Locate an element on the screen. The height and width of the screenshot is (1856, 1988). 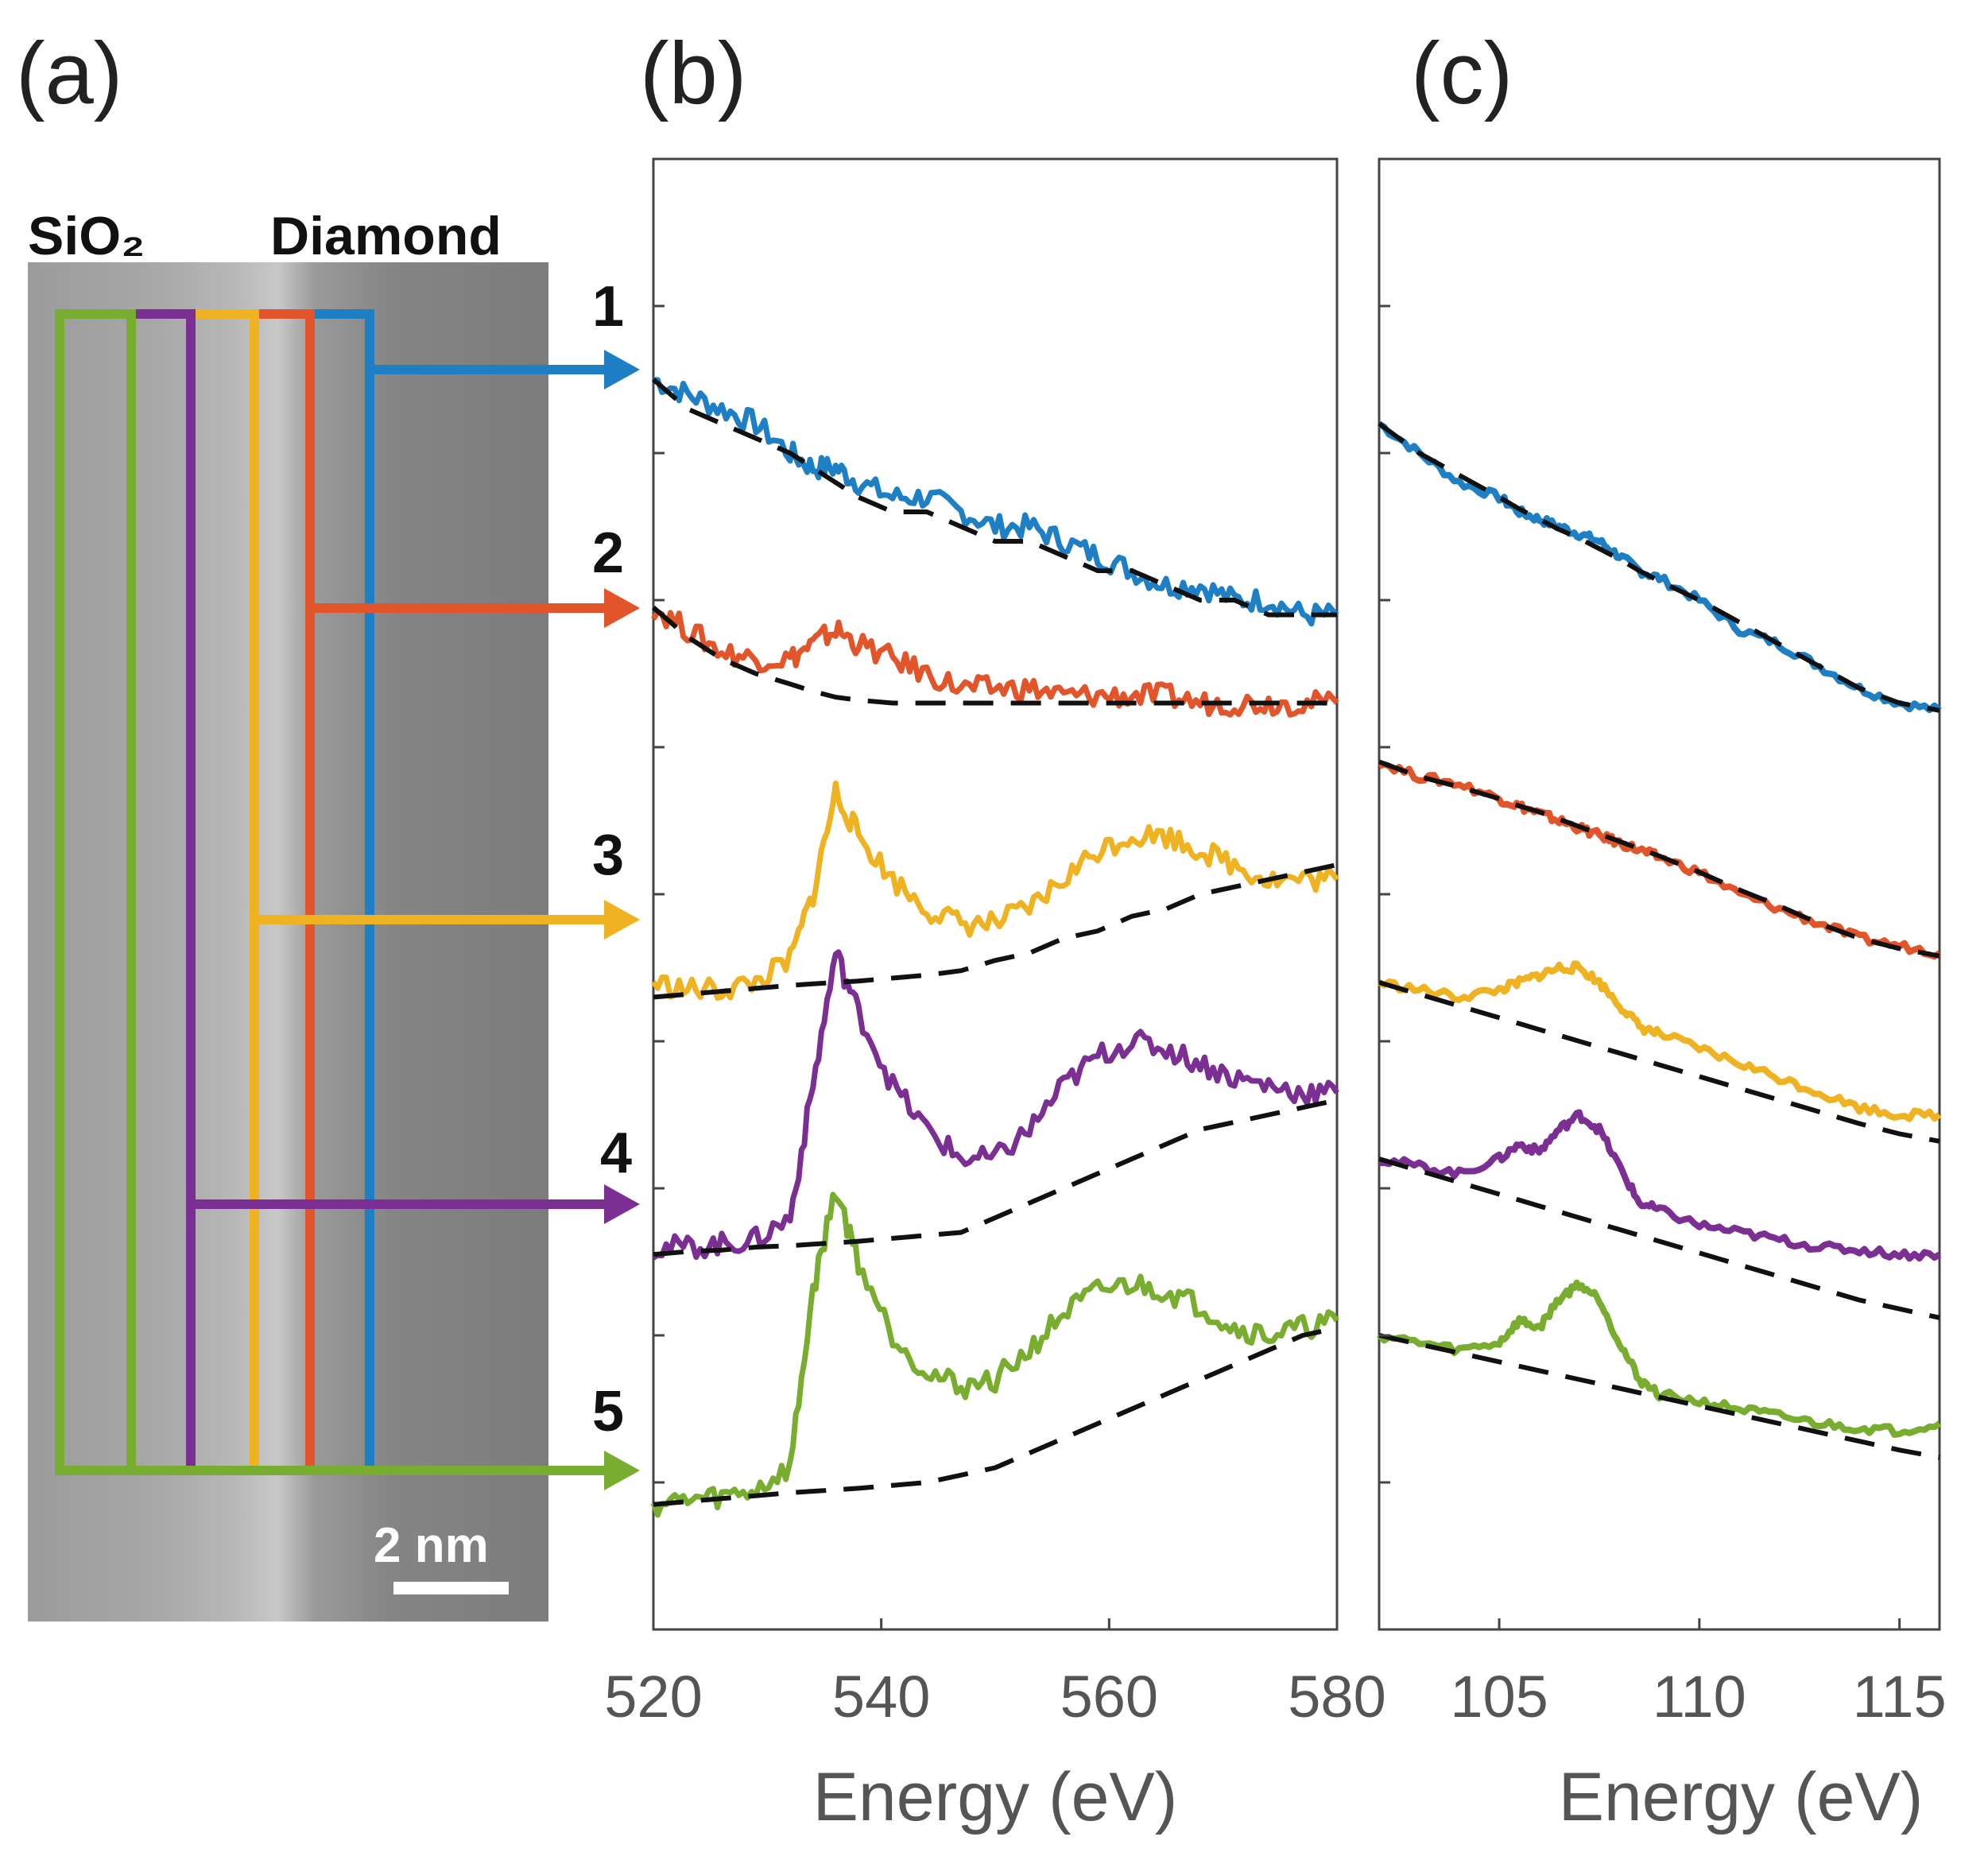
sio2-label: SiO₂ is located at coordinates (86, 236).